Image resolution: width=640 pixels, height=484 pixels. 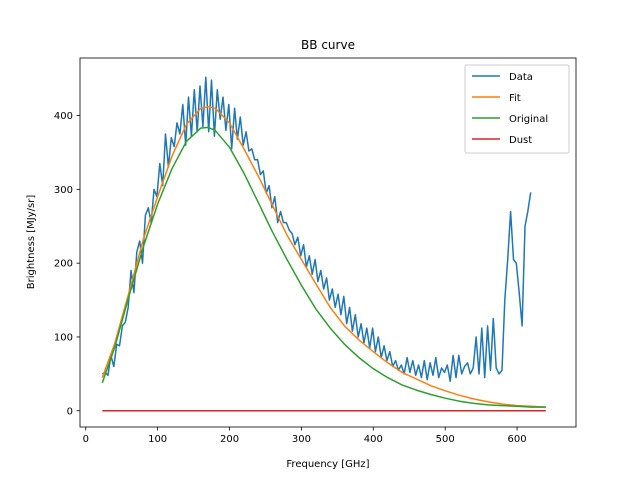 I want to click on y-axis: 0 100 200 300 400, so click(x=67, y=264).